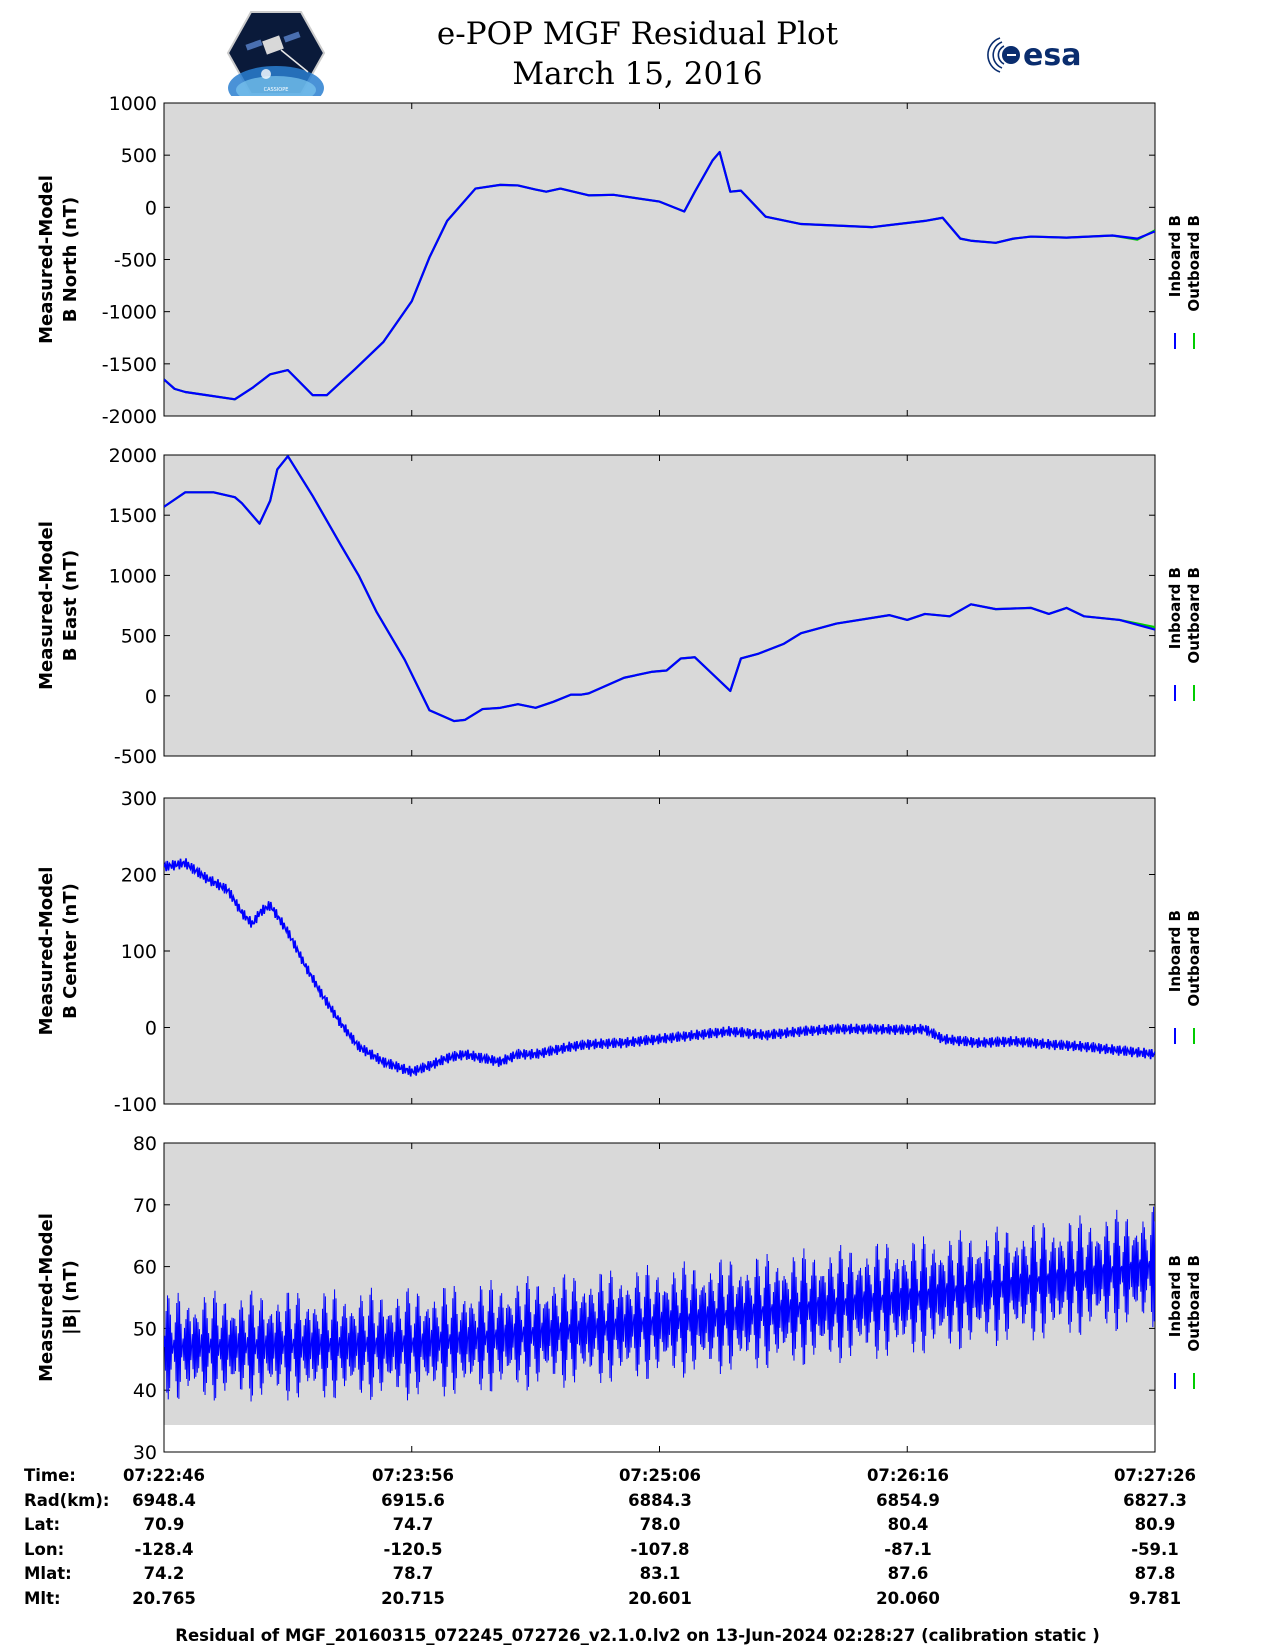  Describe the element at coordinates (637, 54) in the screenshot. I see `chart-title-block: e-POP MGF Residual Plot March 15, 2016` at that location.